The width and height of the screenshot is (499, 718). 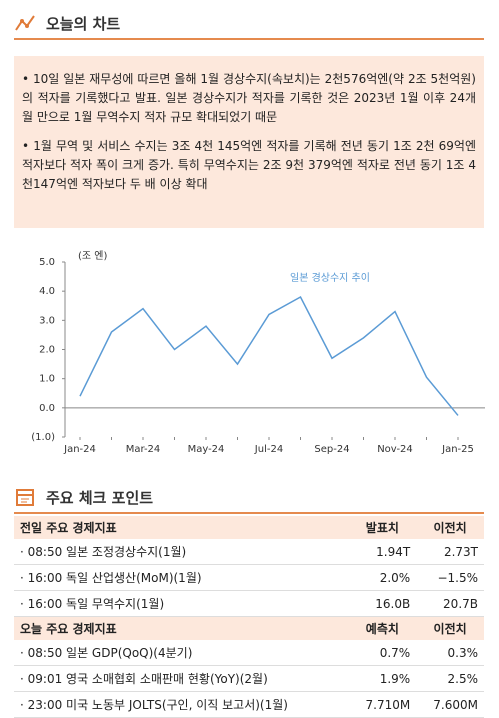 I want to click on value-cell: −1.5%, so click(x=450, y=577).